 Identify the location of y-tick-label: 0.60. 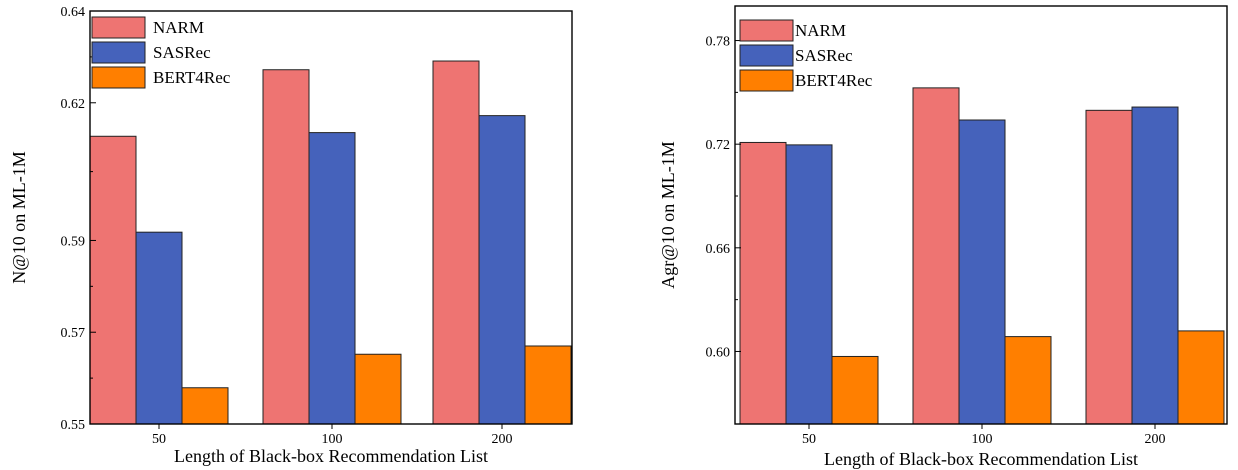
(718, 352).